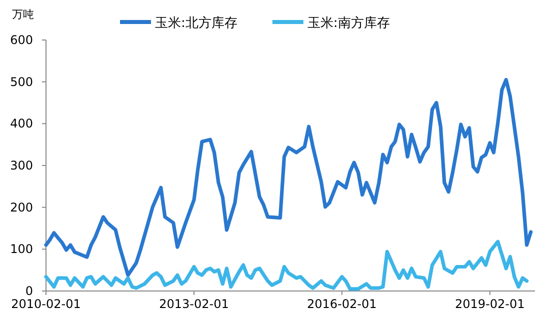 Image resolution: width=541 pixels, height=327 pixels. What do you see at coordinates (196, 23) in the screenshot?
I see `legend-label: 玉米:北方库存` at bounding box center [196, 23].